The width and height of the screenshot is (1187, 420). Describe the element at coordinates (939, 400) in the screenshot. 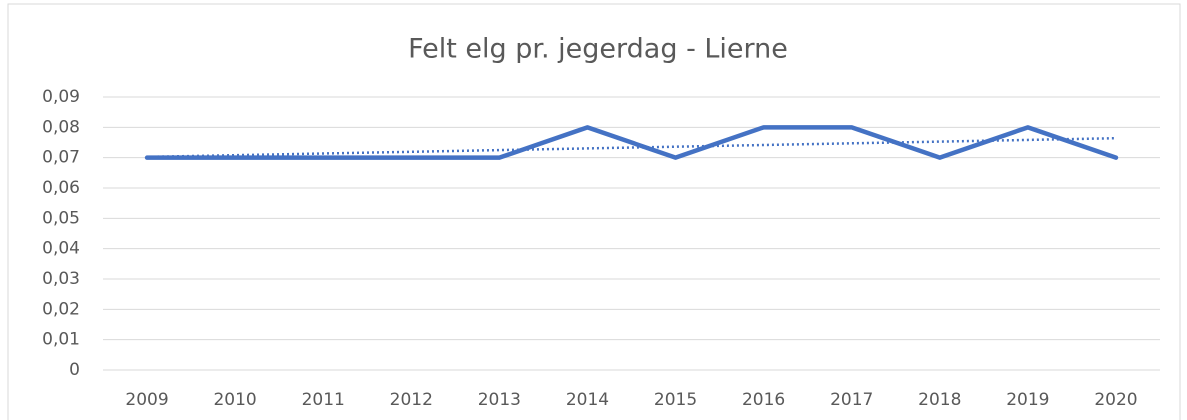

I see `x-tick-label: 2018` at that location.